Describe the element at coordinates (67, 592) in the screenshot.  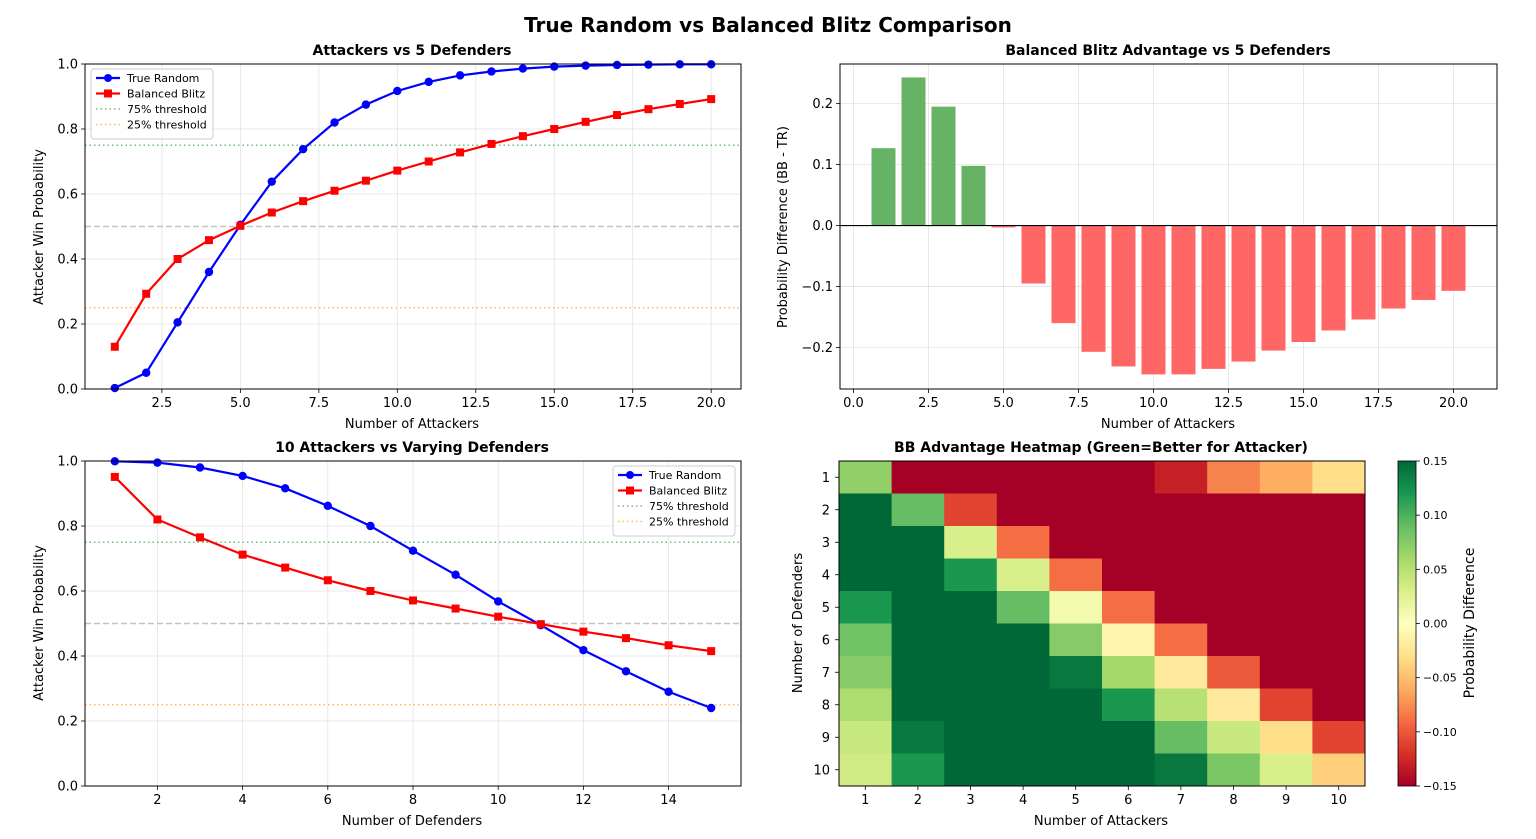
I see `chart3-ytick-label-3: 0.6` at that location.